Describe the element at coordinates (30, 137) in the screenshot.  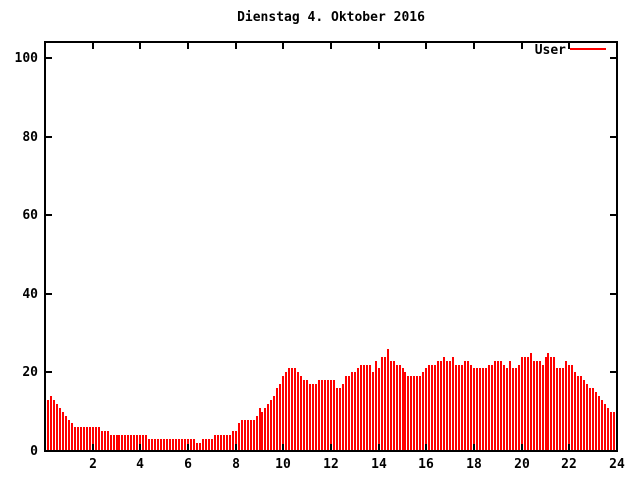
I see `y-tick-label: 80` at that location.